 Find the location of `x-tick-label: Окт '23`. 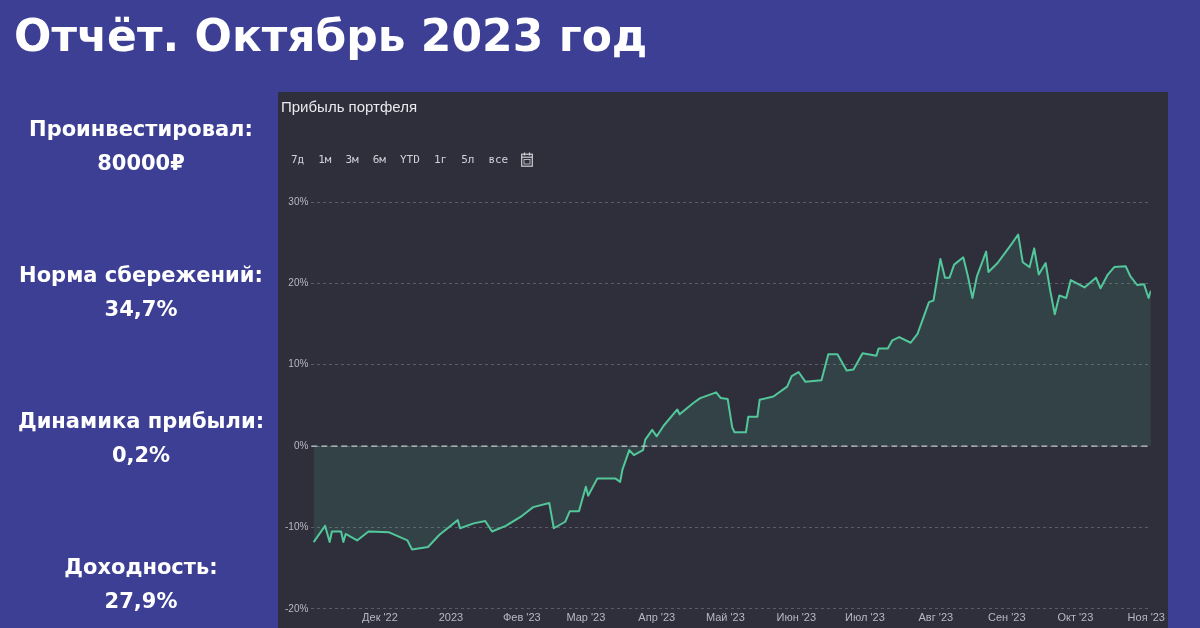

x-tick-label: Окт '23 is located at coordinates (1075, 617).